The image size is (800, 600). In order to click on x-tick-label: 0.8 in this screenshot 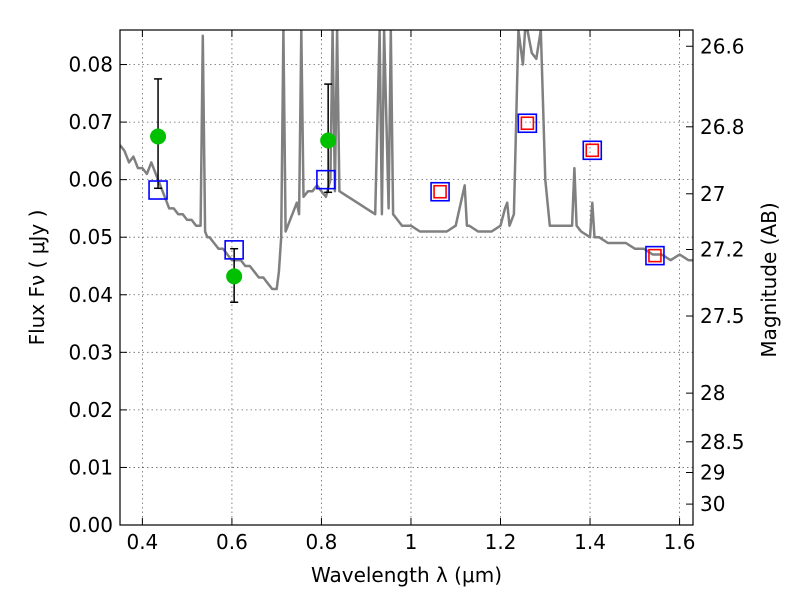, I will do `click(322, 542)`.